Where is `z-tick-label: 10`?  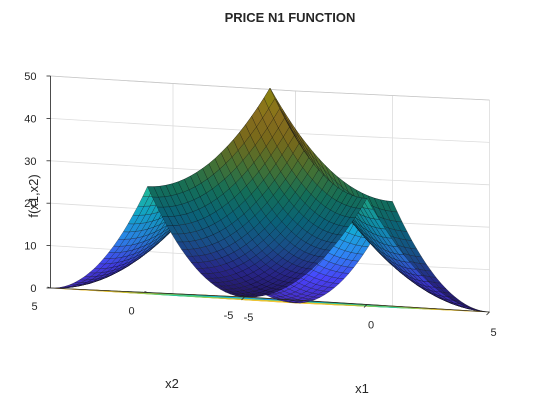 z-tick-label: 10 is located at coordinates (30, 247).